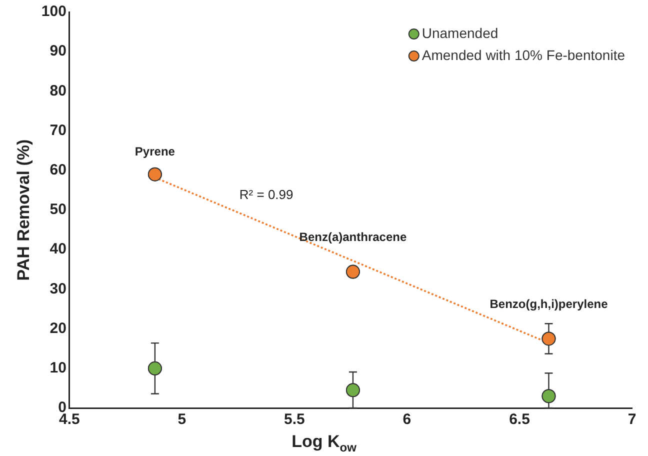 This screenshot has width=648, height=456. I want to click on y-tick-label: 100, so click(53, 11).